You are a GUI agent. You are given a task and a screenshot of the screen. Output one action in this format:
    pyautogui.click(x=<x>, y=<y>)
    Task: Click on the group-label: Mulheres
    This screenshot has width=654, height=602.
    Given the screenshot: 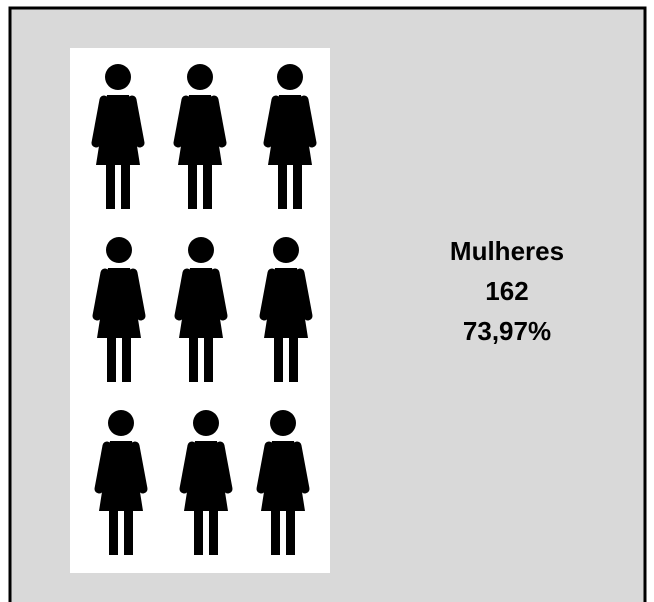 What is the action you would take?
    pyautogui.click(x=507, y=251)
    